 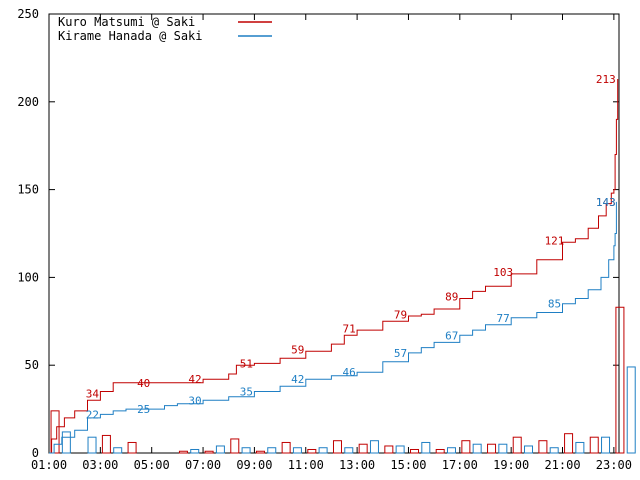 What do you see at coordinates (152, 465) in the screenshot?
I see `x-tick-label: 05:00` at bounding box center [152, 465].